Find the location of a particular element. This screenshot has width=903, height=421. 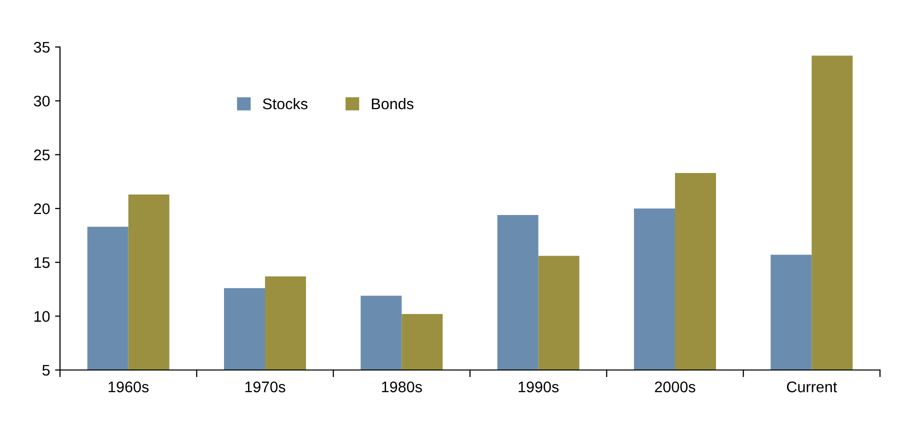

y-tick-label: 25 is located at coordinates (42, 155).